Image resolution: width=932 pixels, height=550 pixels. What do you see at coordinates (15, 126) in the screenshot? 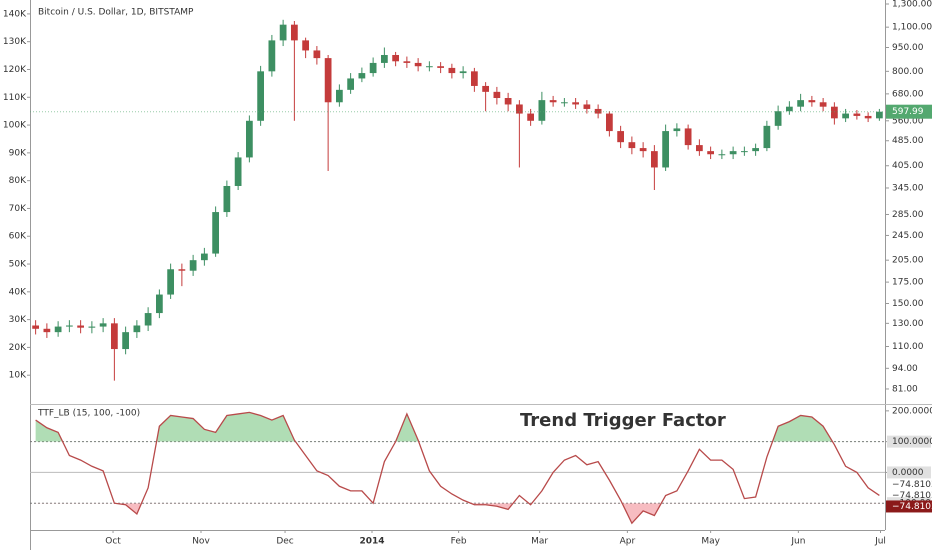
I see `y-left-tick-label: 100K` at bounding box center [15, 126].